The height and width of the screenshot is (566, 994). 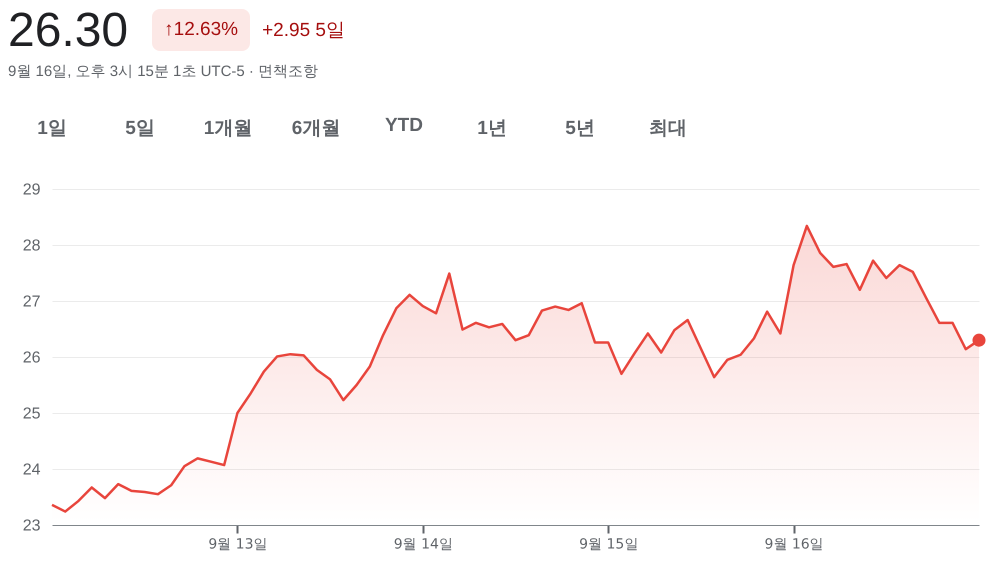 What do you see at coordinates (31, 358) in the screenshot?
I see `y-tick-label: 26` at bounding box center [31, 358].